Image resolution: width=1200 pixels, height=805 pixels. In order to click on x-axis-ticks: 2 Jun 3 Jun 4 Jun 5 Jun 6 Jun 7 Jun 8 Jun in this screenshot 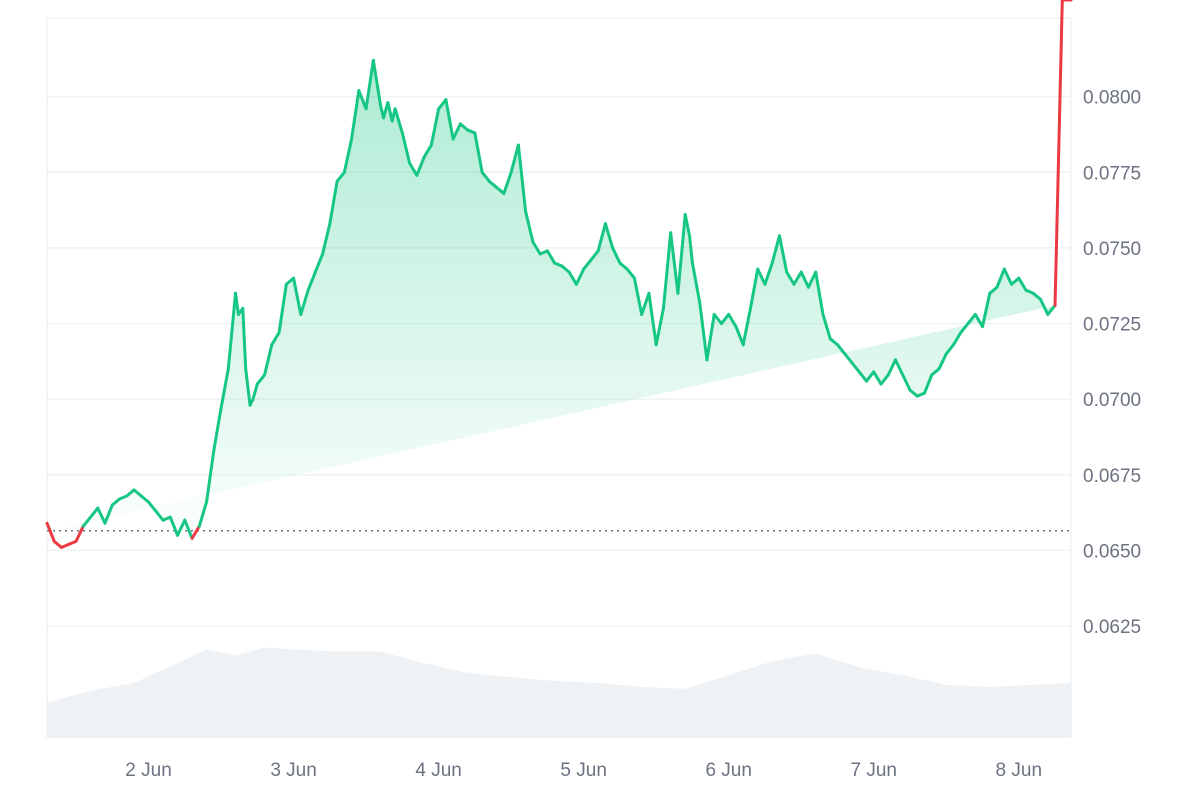, I will do `click(583, 770)`.